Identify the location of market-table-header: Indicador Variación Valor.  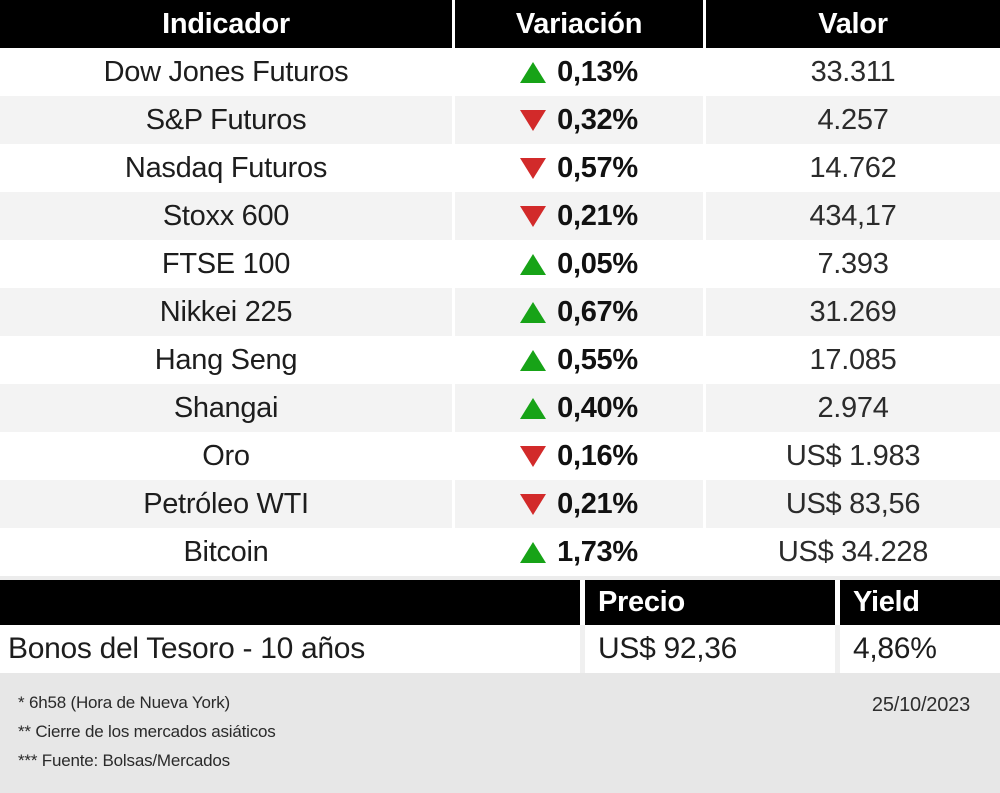
(500, 24).